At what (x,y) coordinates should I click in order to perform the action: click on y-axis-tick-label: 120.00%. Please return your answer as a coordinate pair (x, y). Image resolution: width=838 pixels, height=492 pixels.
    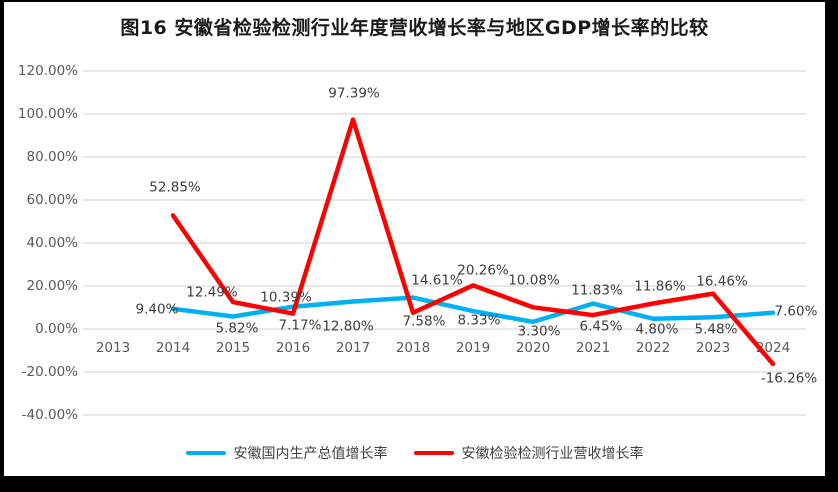
    Looking at the image, I should click on (47, 71).